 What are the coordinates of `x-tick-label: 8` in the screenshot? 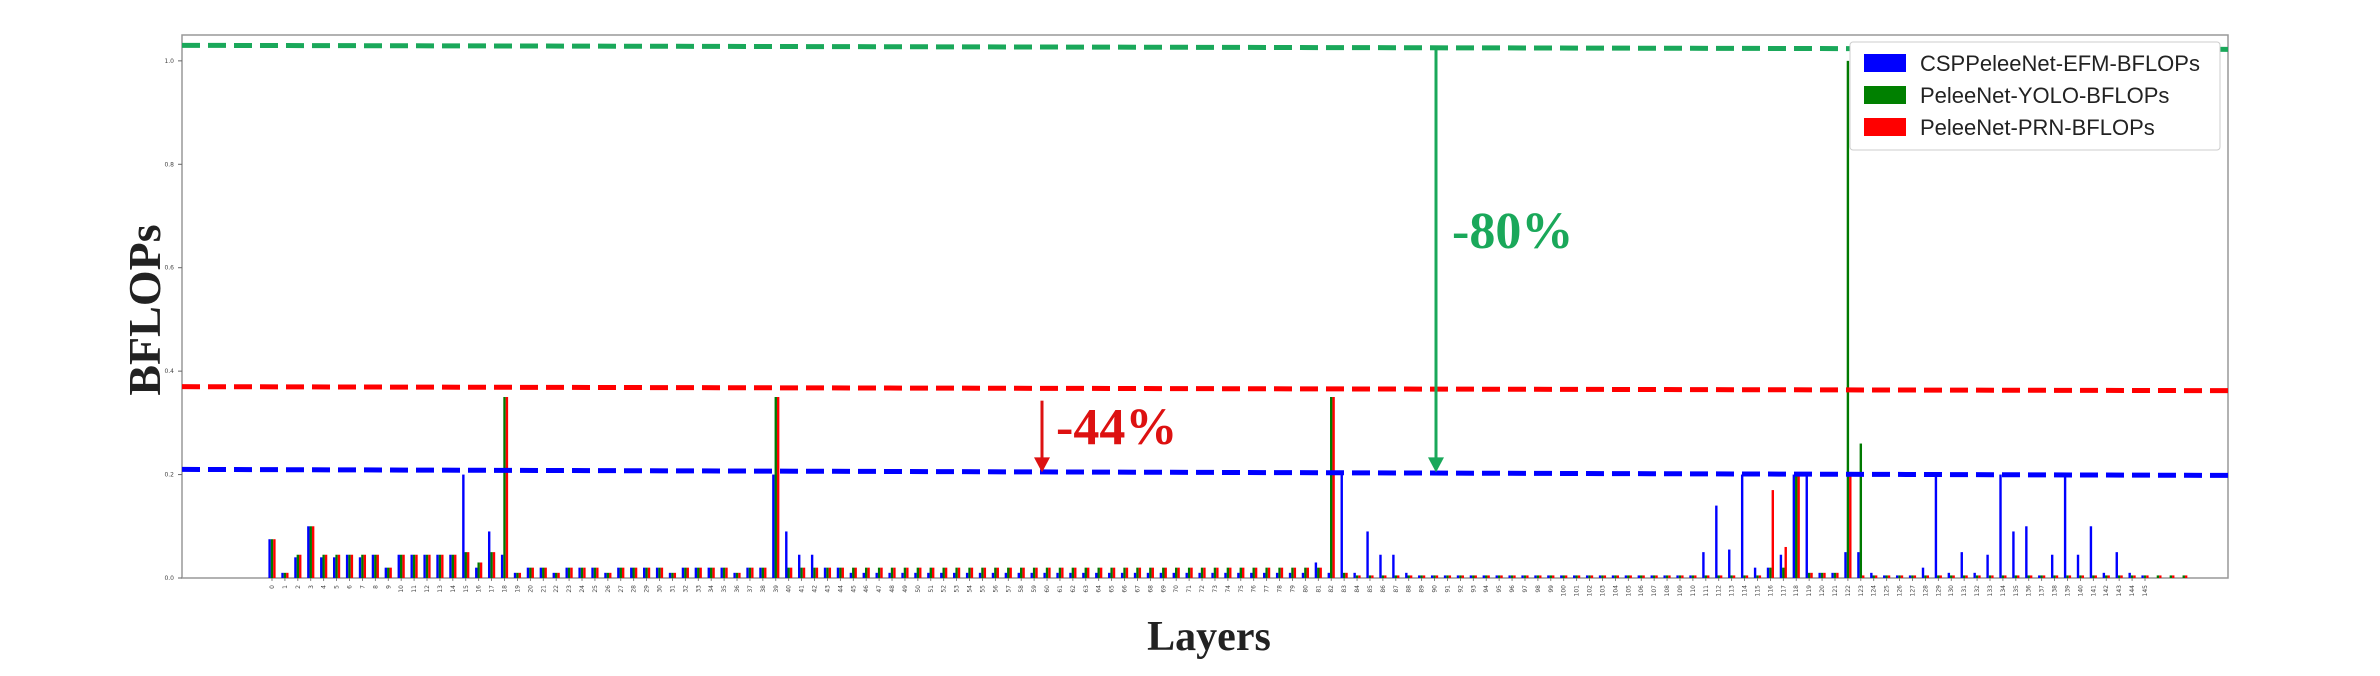 It's located at (375, 587).